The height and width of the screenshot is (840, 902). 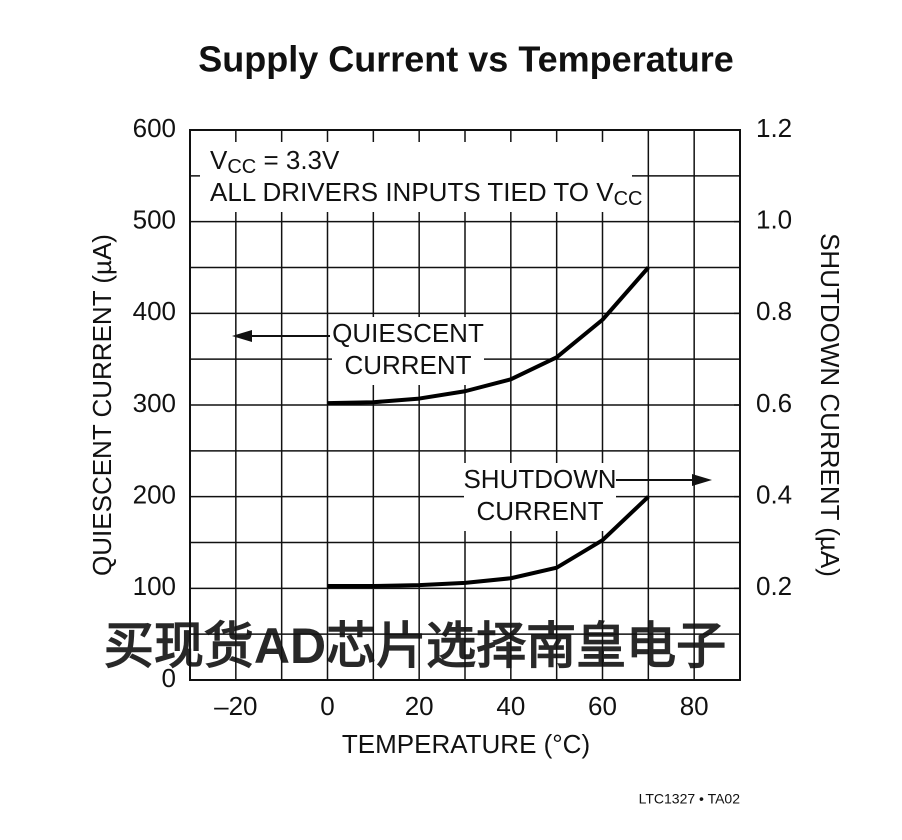 I want to click on x-axis-label: TEMPERATURE (°C), so click(x=466, y=744).